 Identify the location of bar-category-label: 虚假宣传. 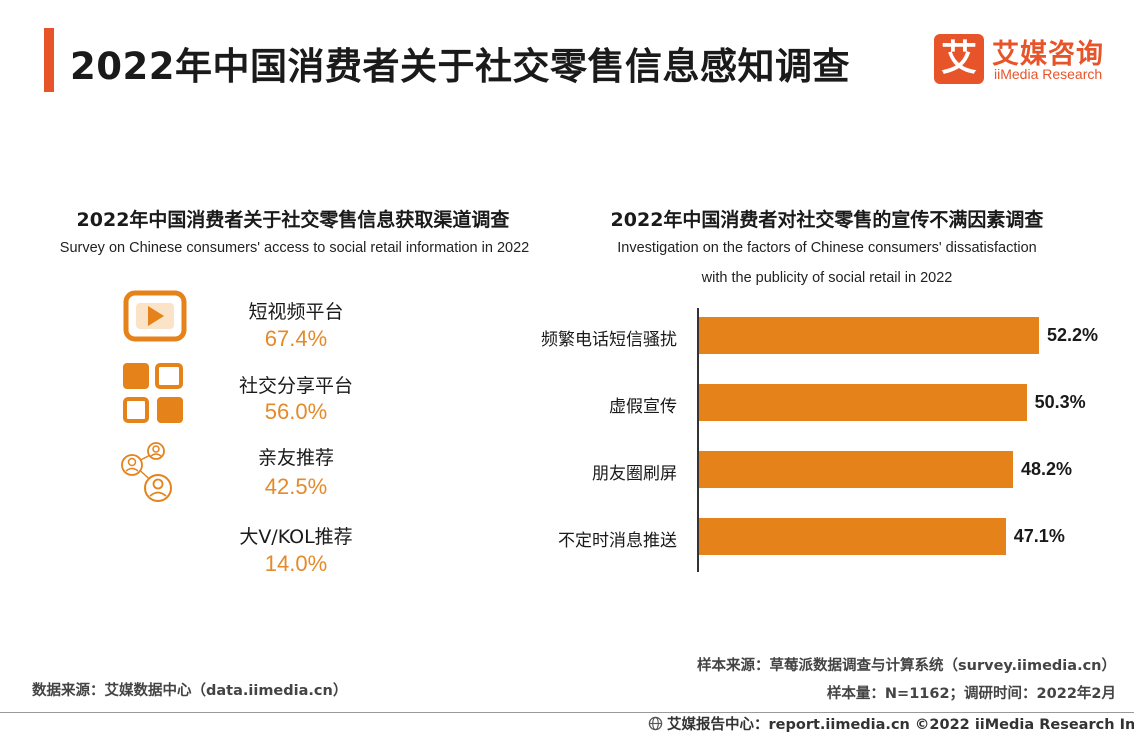
(643, 407).